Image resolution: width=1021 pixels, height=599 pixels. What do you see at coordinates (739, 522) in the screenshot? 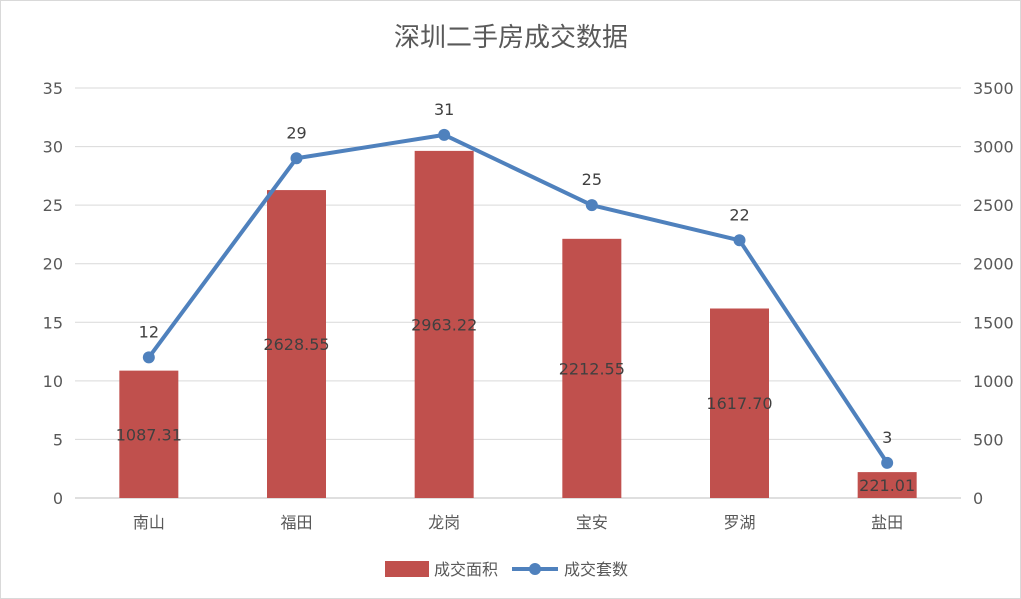
I see `category-label: 罗湖` at bounding box center [739, 522].